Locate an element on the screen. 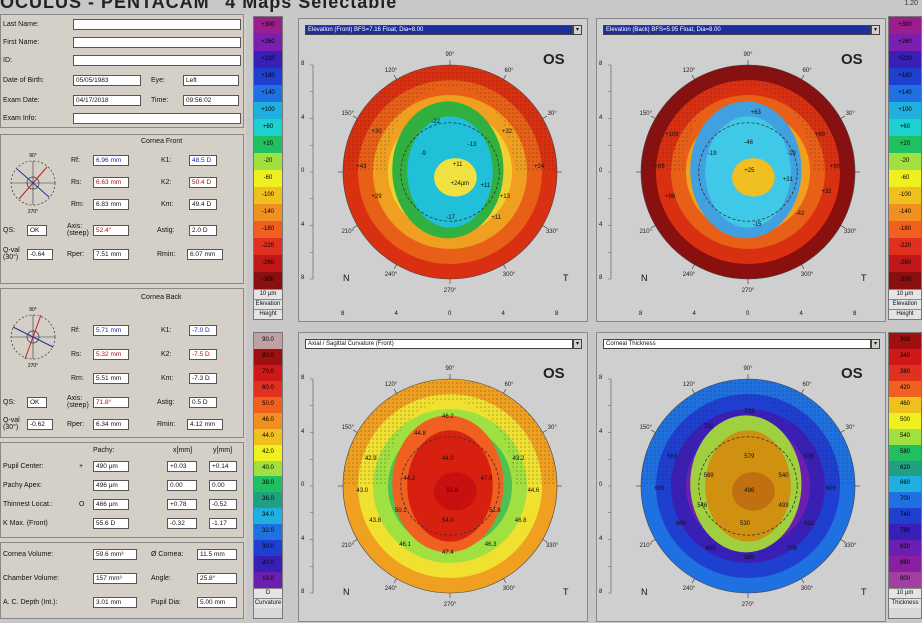 The image size is (922, 623). cf-rf-field: 6.96 mm is located at coordinates (111, 160).